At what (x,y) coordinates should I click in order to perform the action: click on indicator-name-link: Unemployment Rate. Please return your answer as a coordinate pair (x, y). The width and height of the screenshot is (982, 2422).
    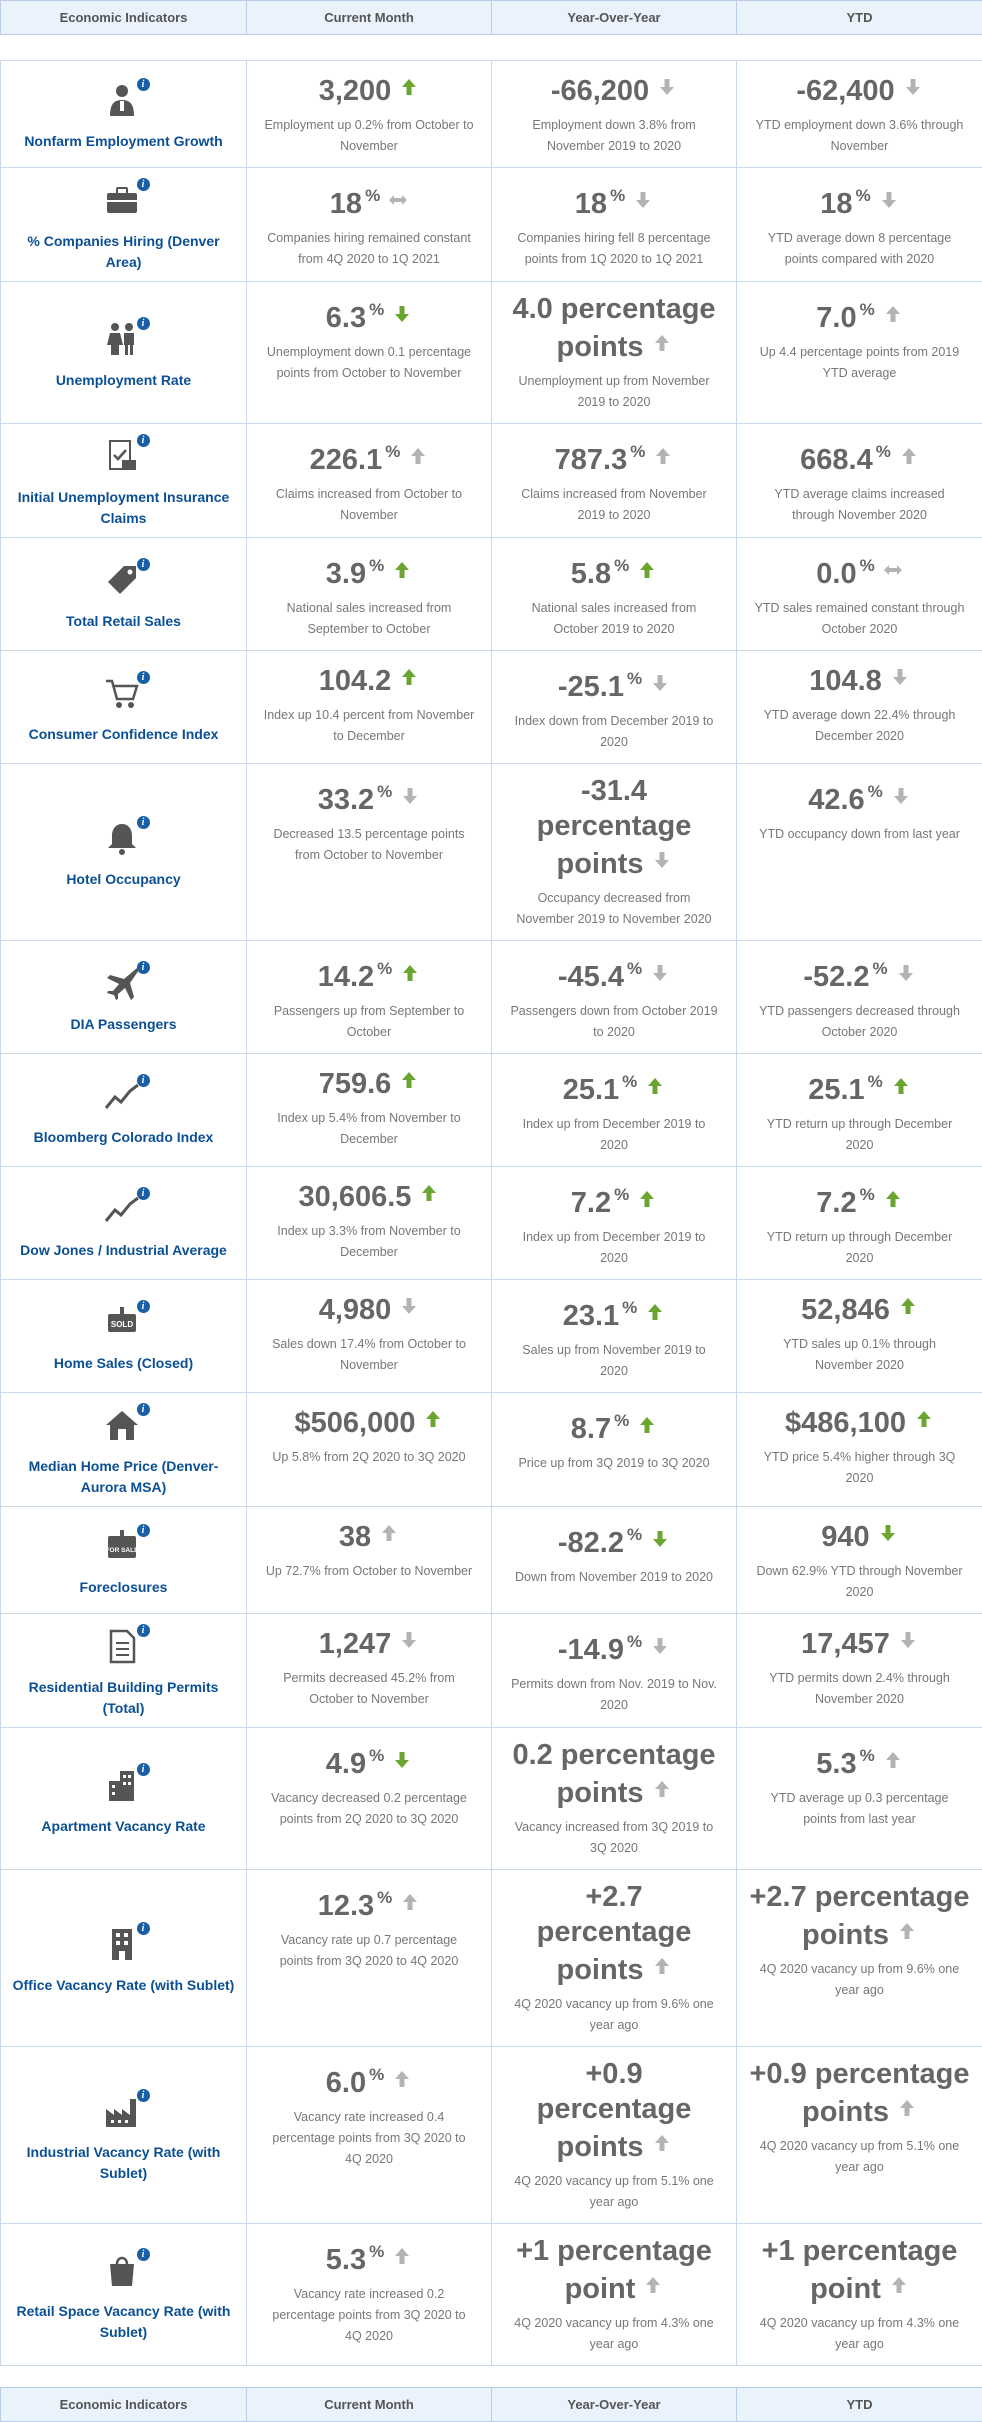
    Looking at the image, I should click on (123, 380).